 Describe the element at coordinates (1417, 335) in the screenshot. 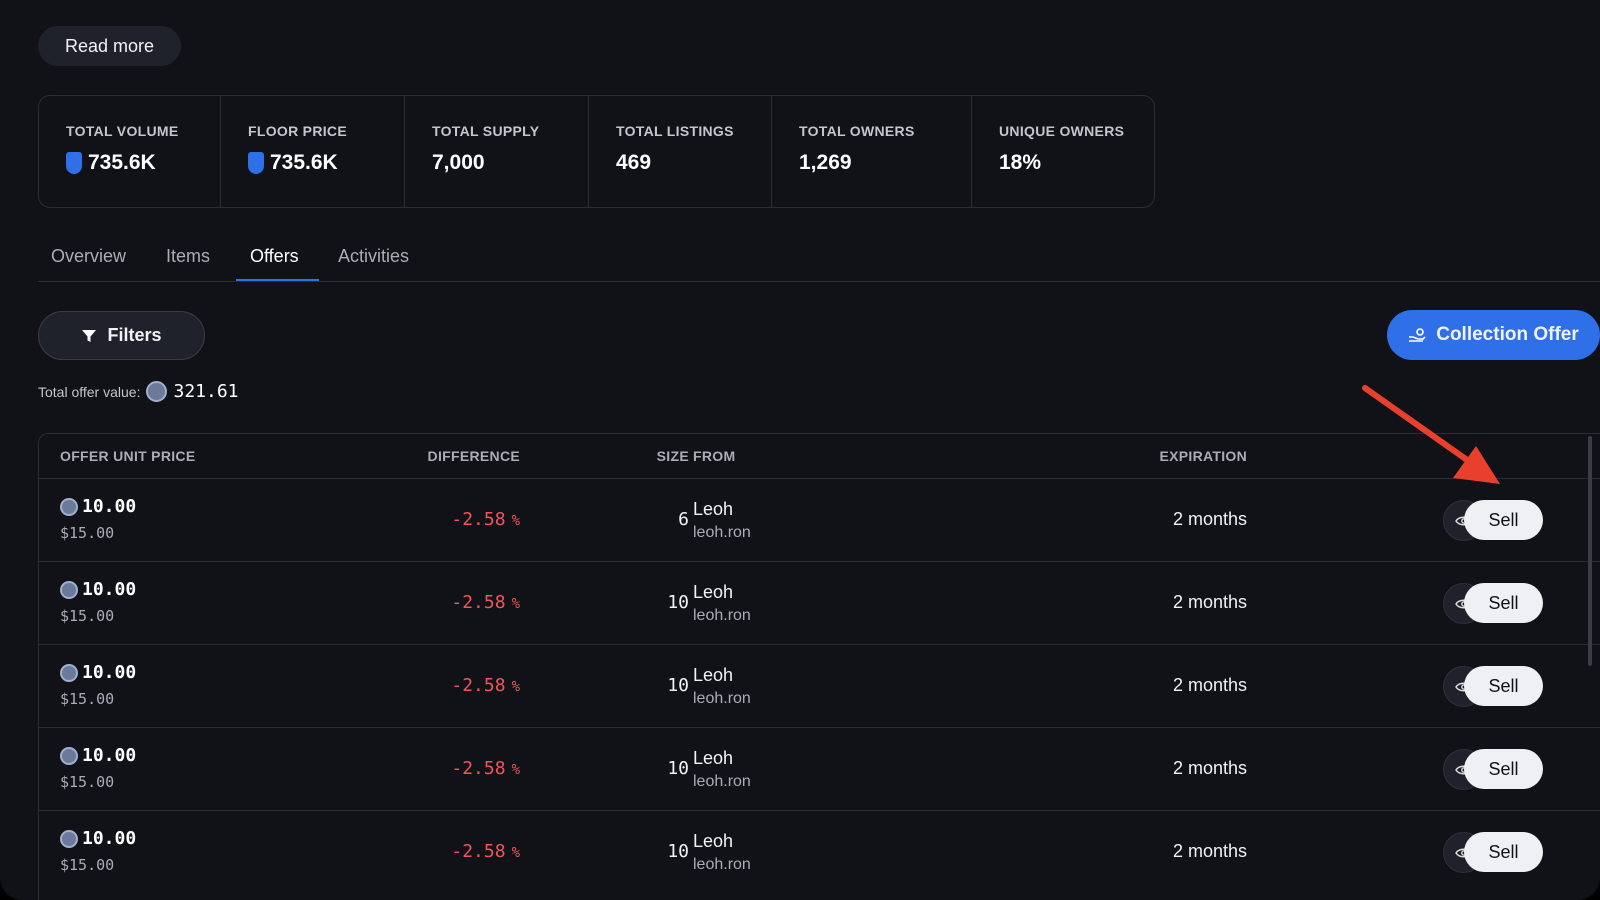

I see `offer-icon` at that location.